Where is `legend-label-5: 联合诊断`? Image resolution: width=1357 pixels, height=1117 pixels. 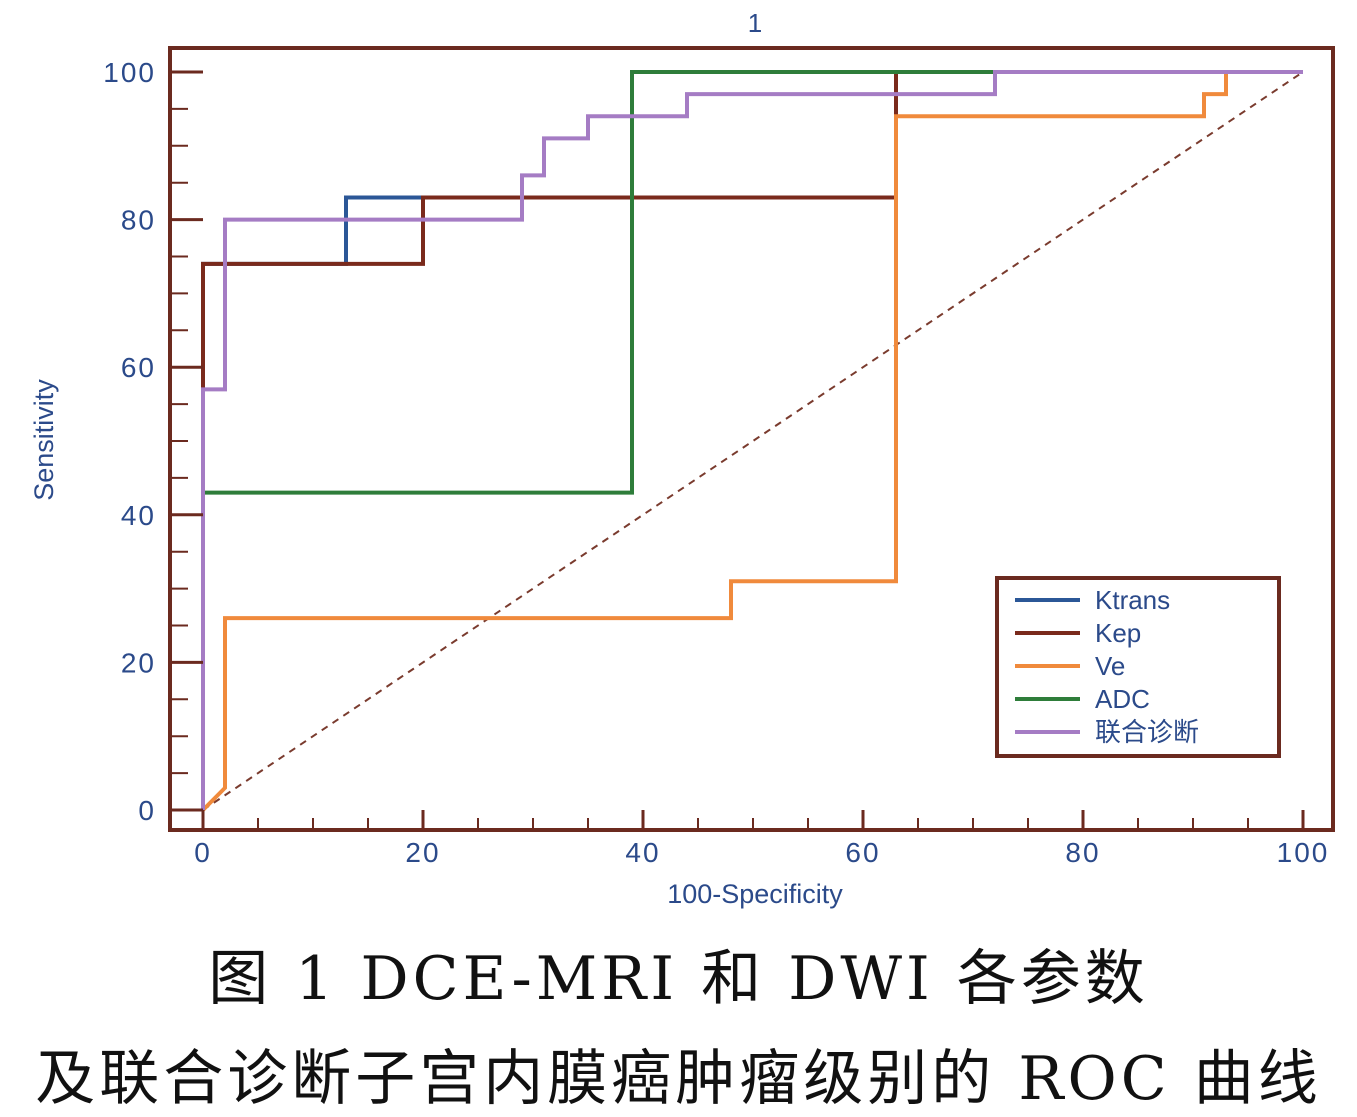
legend-label-5: 联合诊断 is located at coordinates (1147, 732).